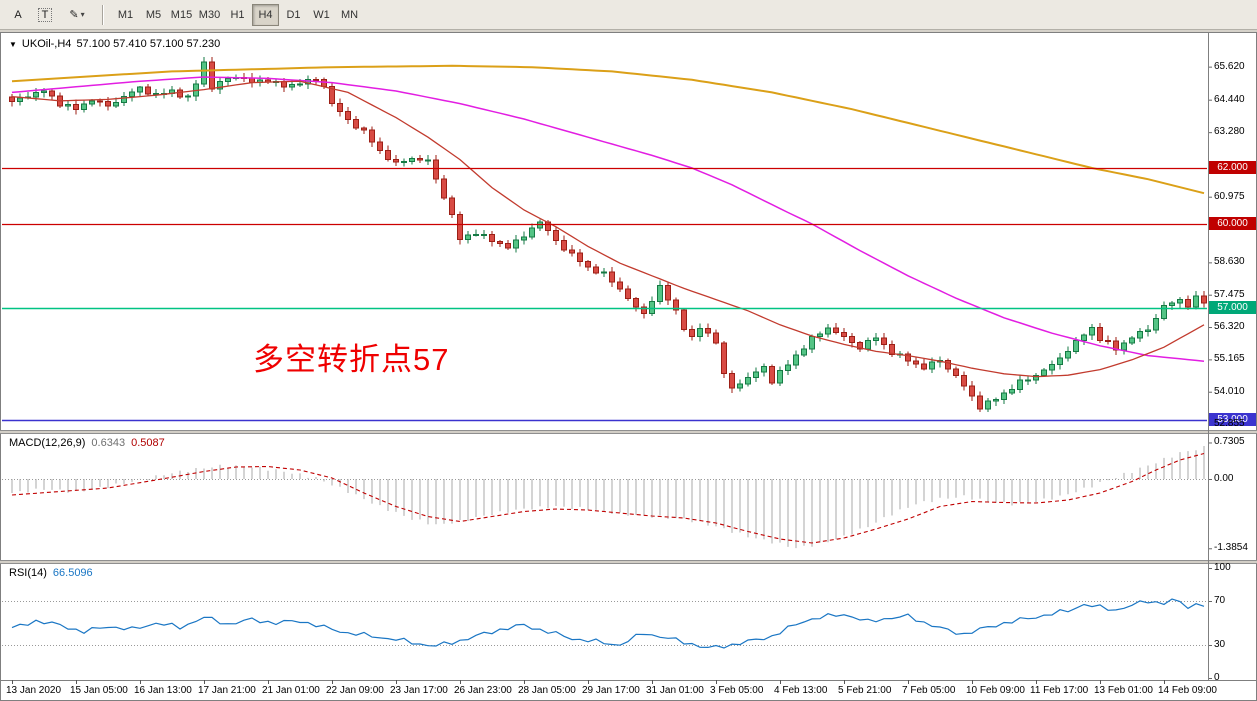 The image size is (1257, 701). I want to click on rsi-indicator-label: RSI(14) 66.5096, so click(51, 573).